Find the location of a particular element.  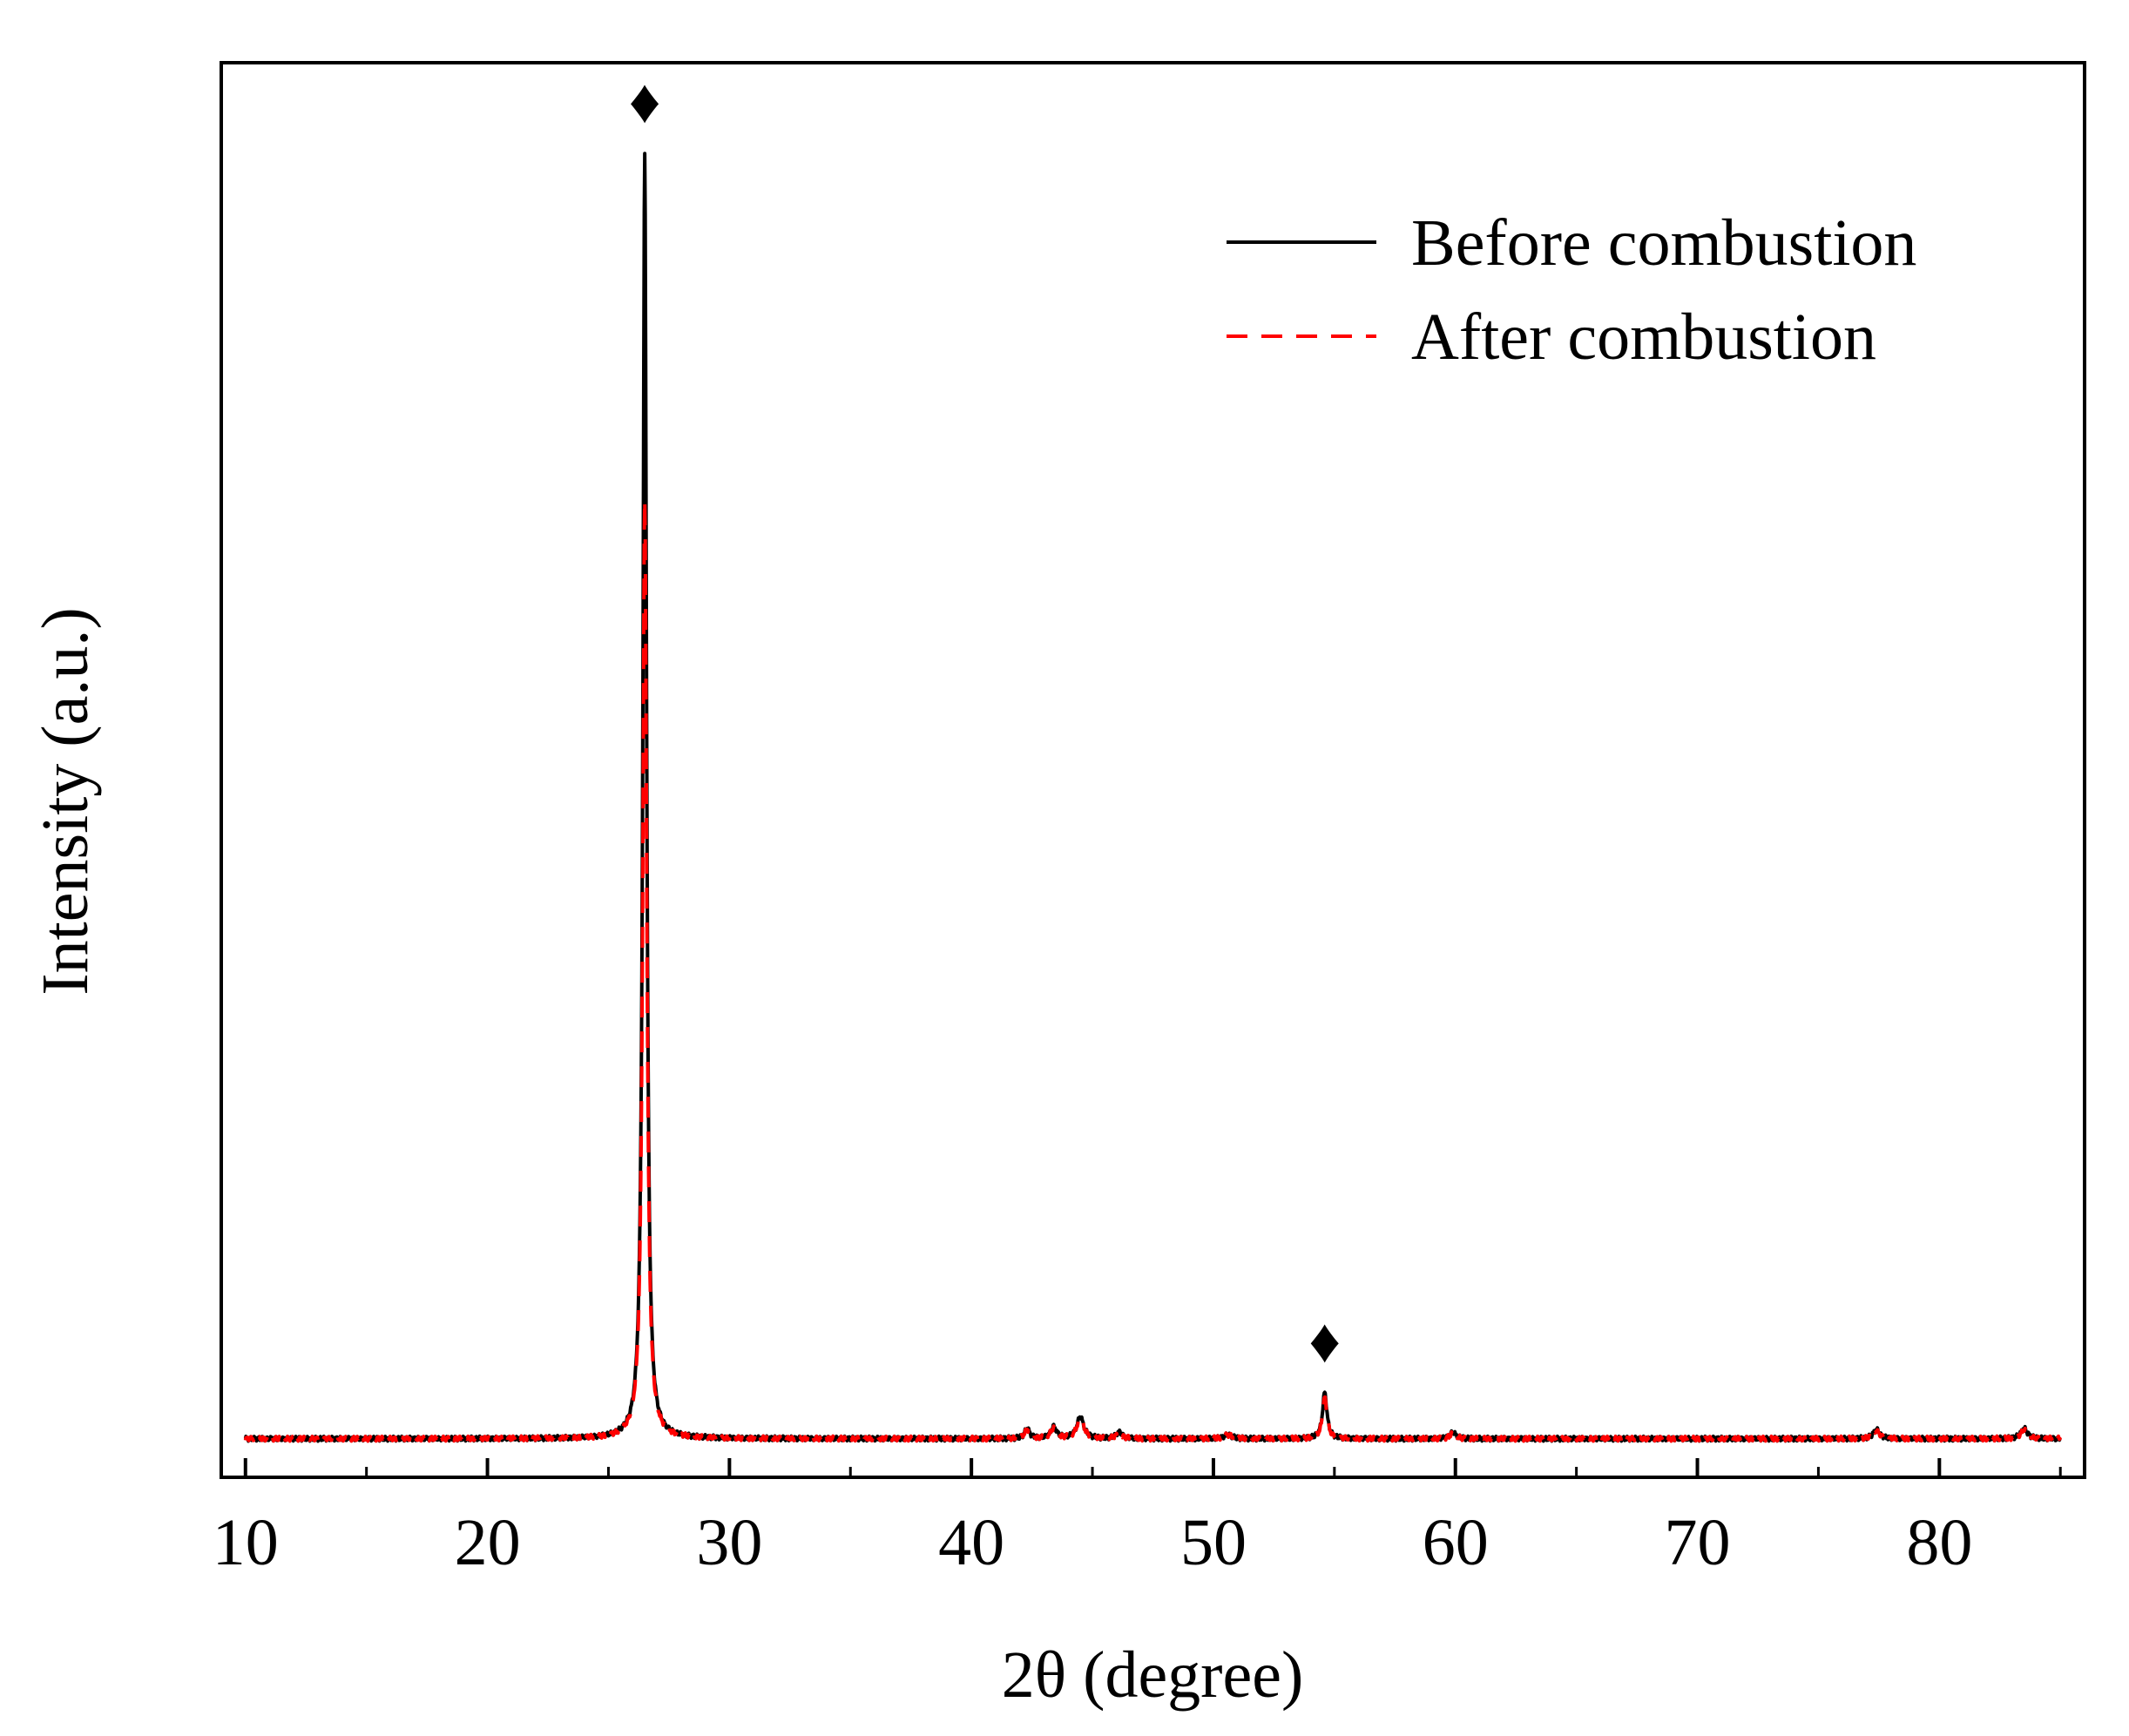

x-tick-label: 20 is located at coordinates (488, 1542).